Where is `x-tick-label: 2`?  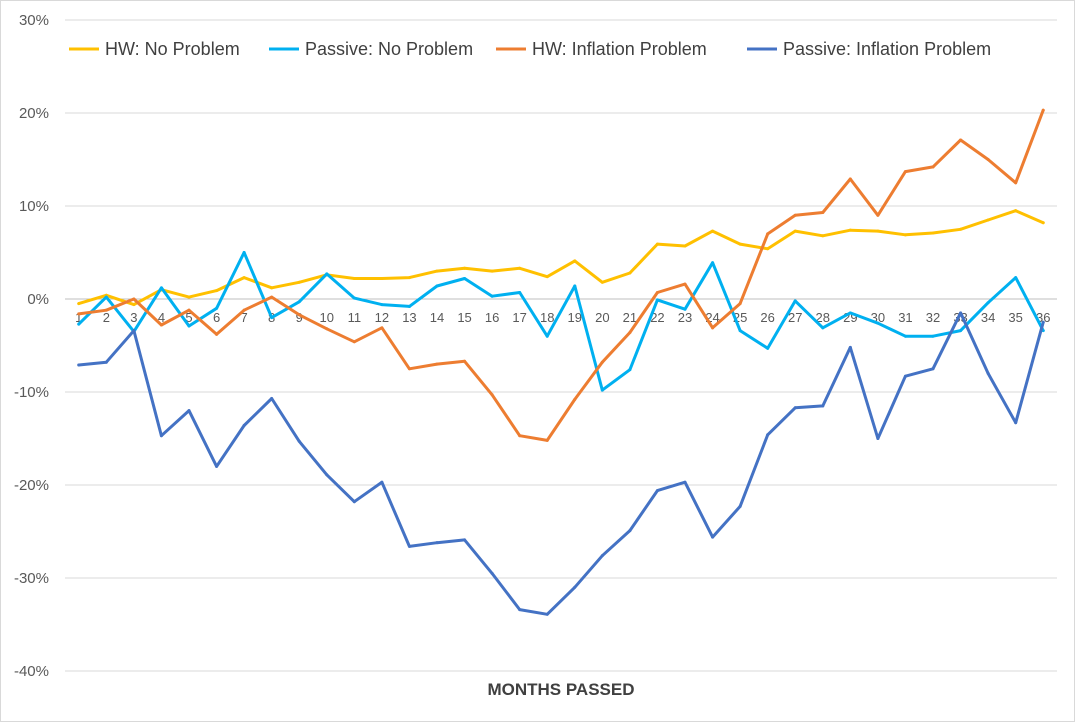
x-tick-label: 2 is located at coordinates (106, 317).